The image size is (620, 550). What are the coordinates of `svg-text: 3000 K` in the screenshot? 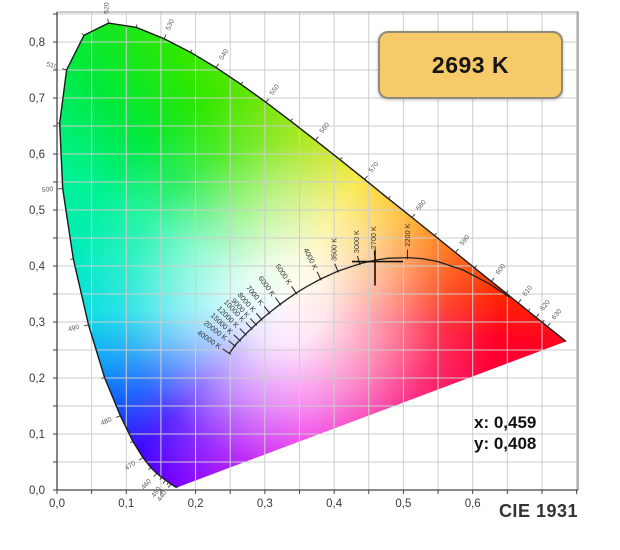 It's located at (356, 241).